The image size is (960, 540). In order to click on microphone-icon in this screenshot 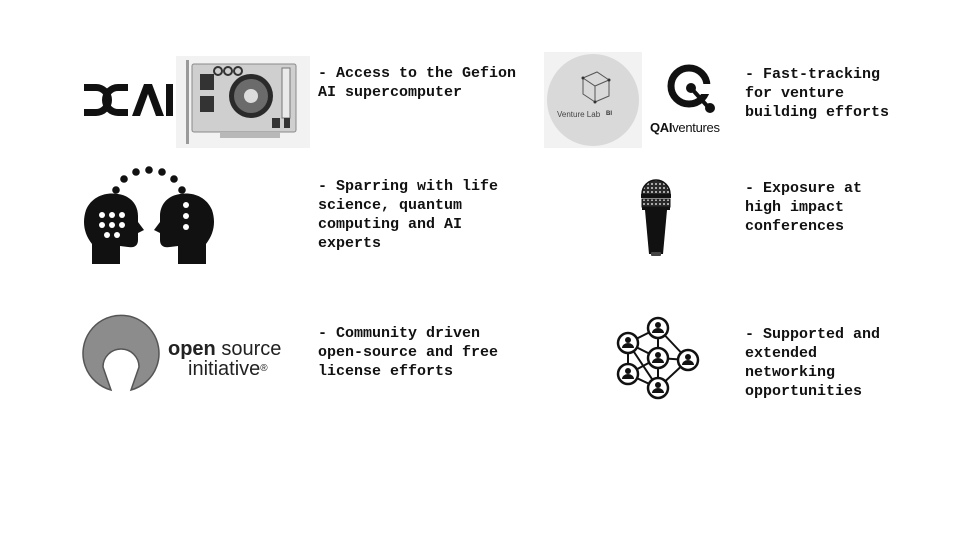, I will do `click(656, 216)`.